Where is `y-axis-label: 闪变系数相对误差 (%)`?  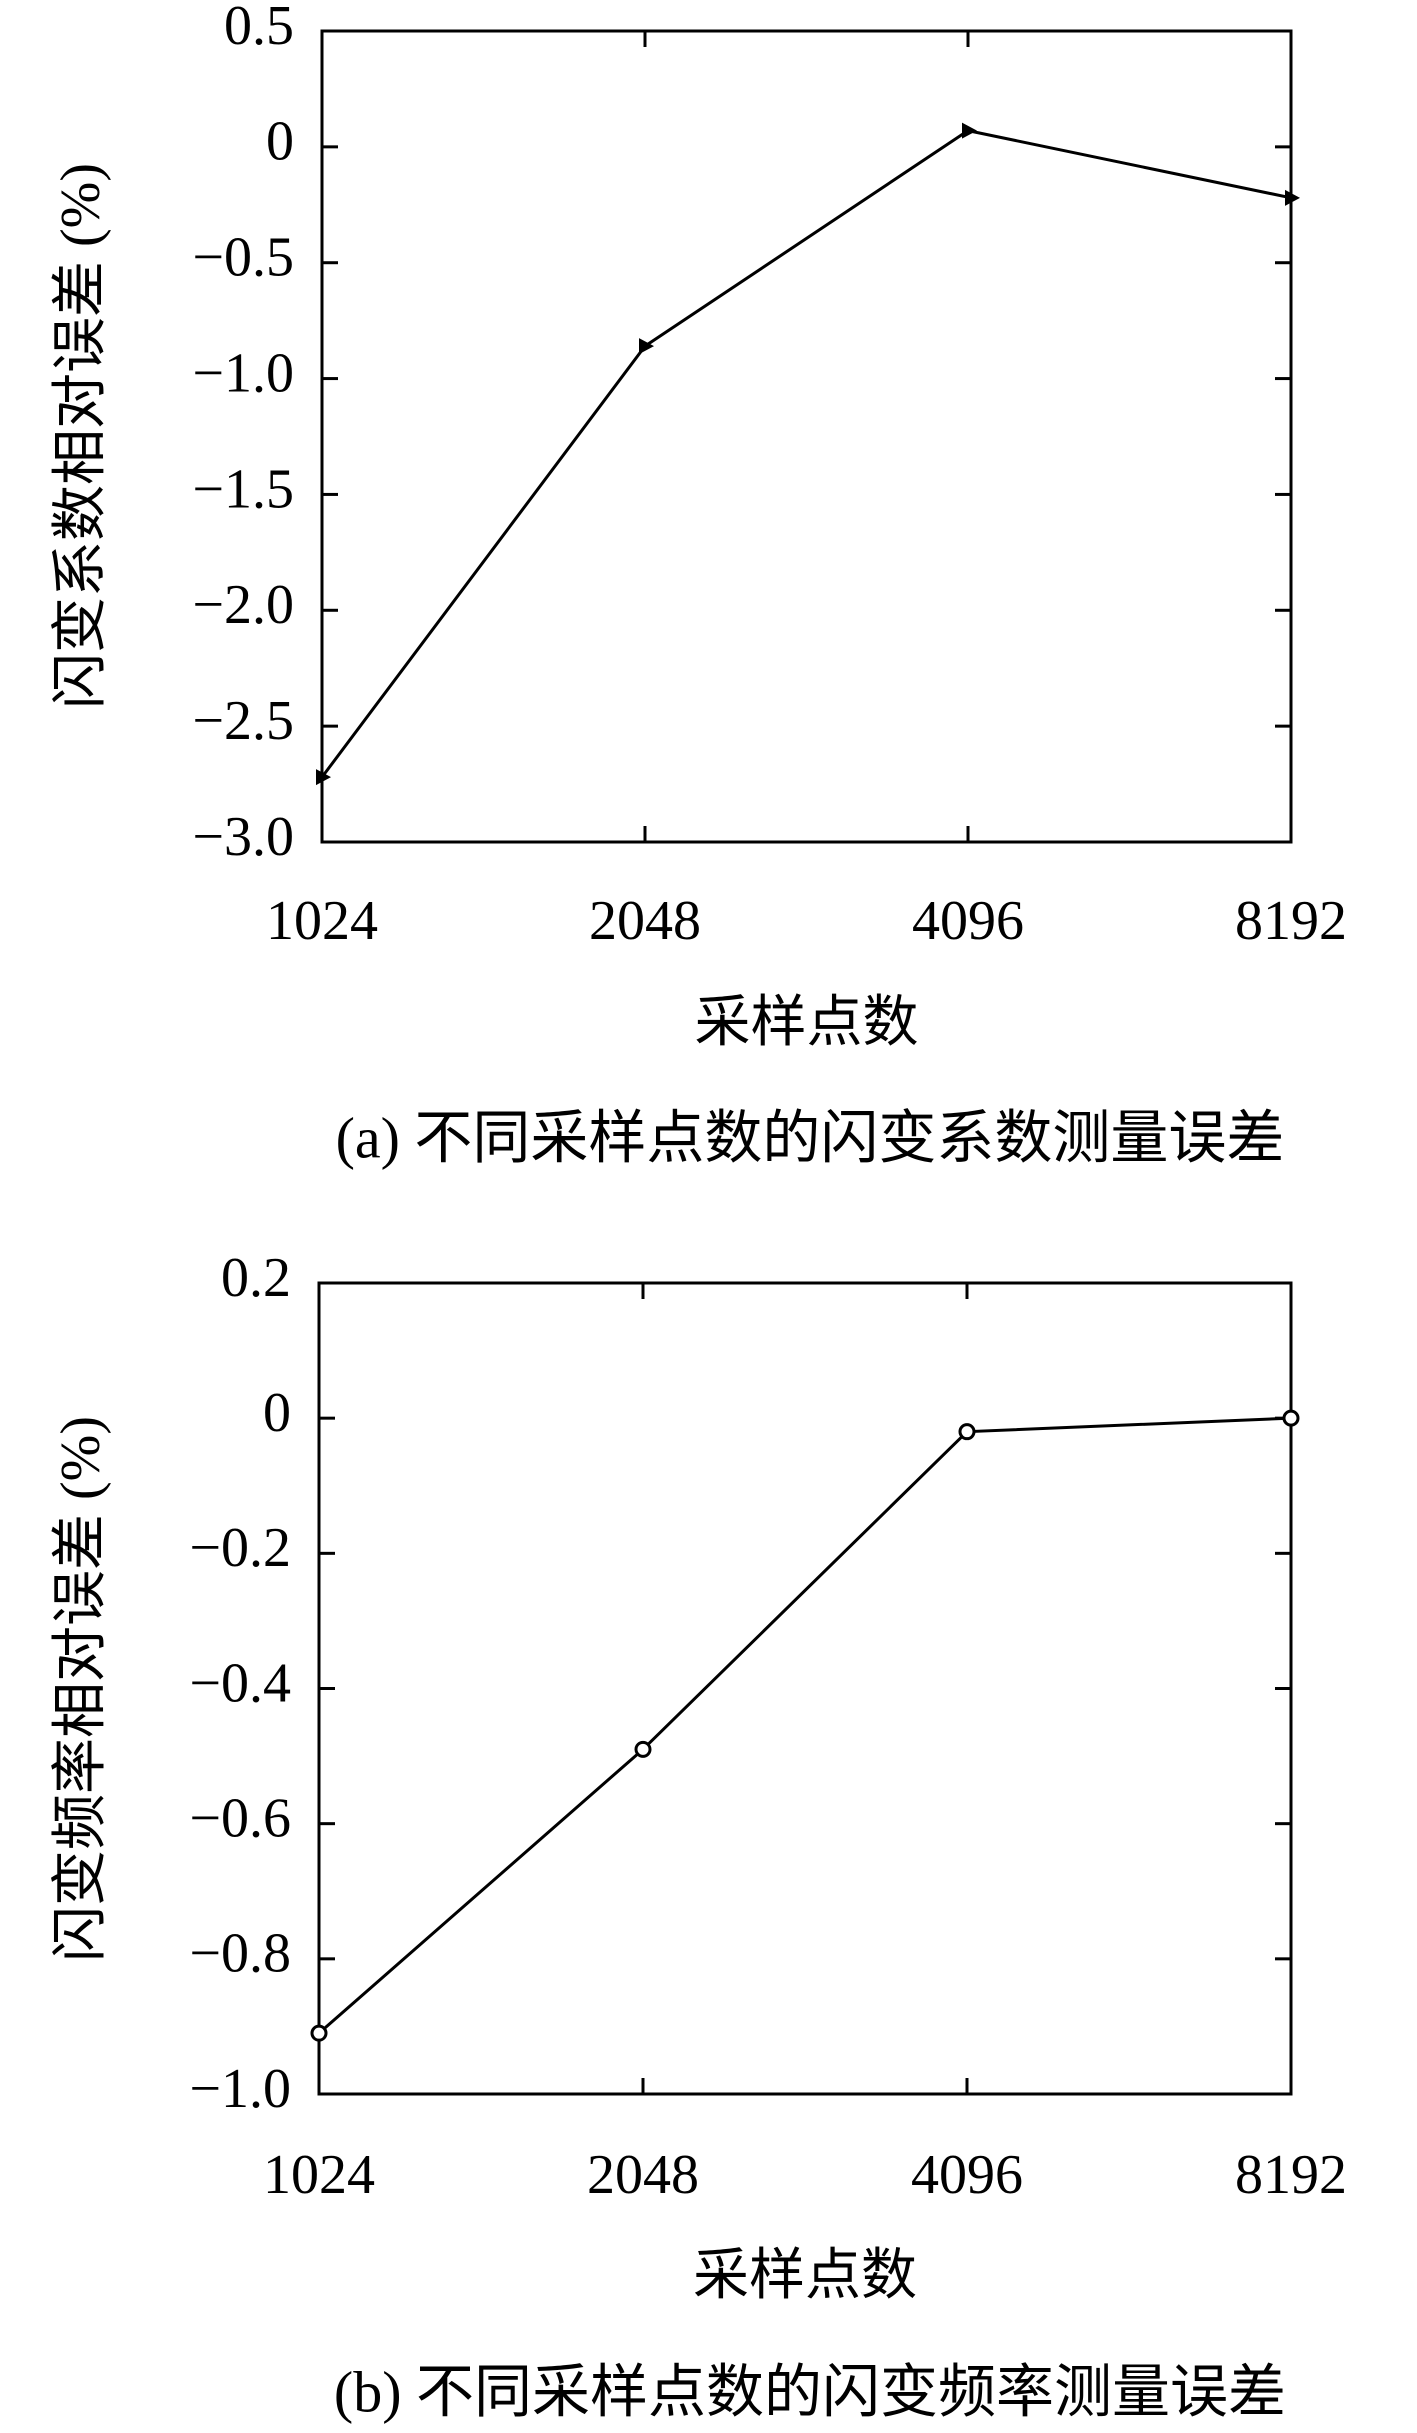
y-axis-label: 闪变系数相对误差 (%) is located at coordinates (81, 436).